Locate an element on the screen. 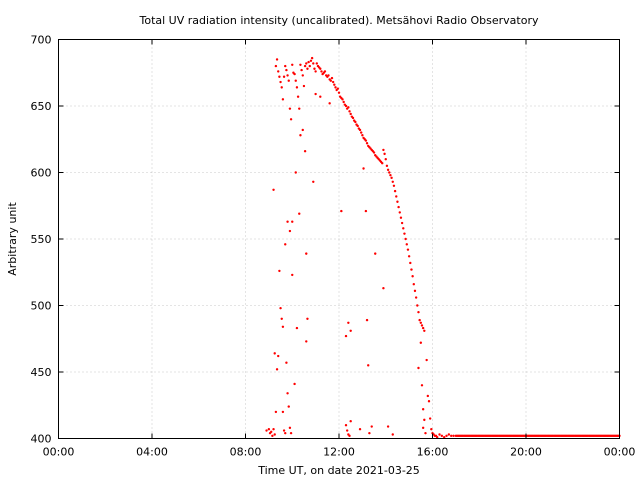  x-tick-label: 12:00 is located at coordinates (339, 452).